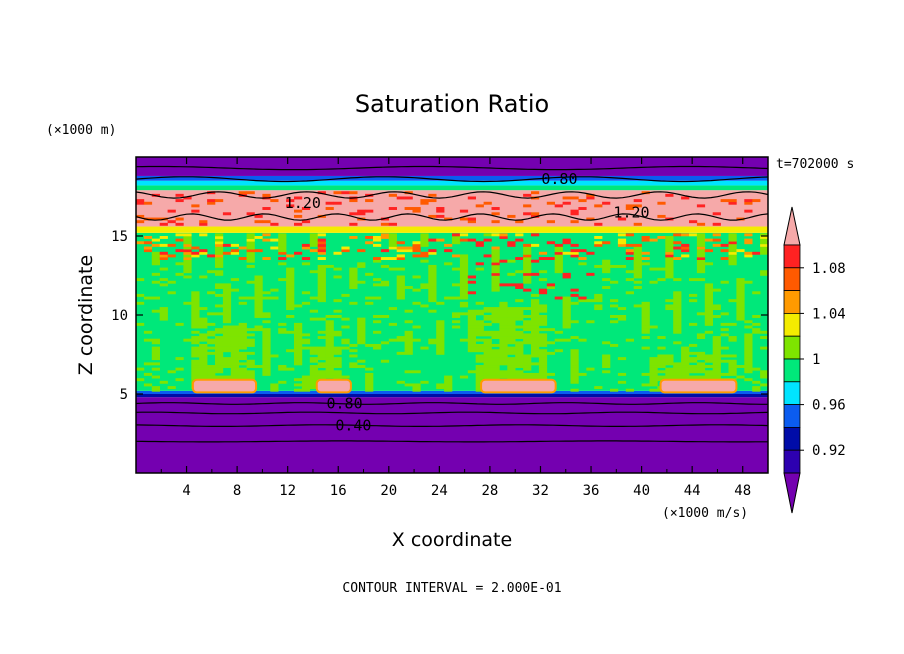 The width and height of the screenshot is (904, 654). What do you see at coordinates (303, 203) in the screenshot?
I see `contour-label: 1.20` at bounding box center [303, 203].